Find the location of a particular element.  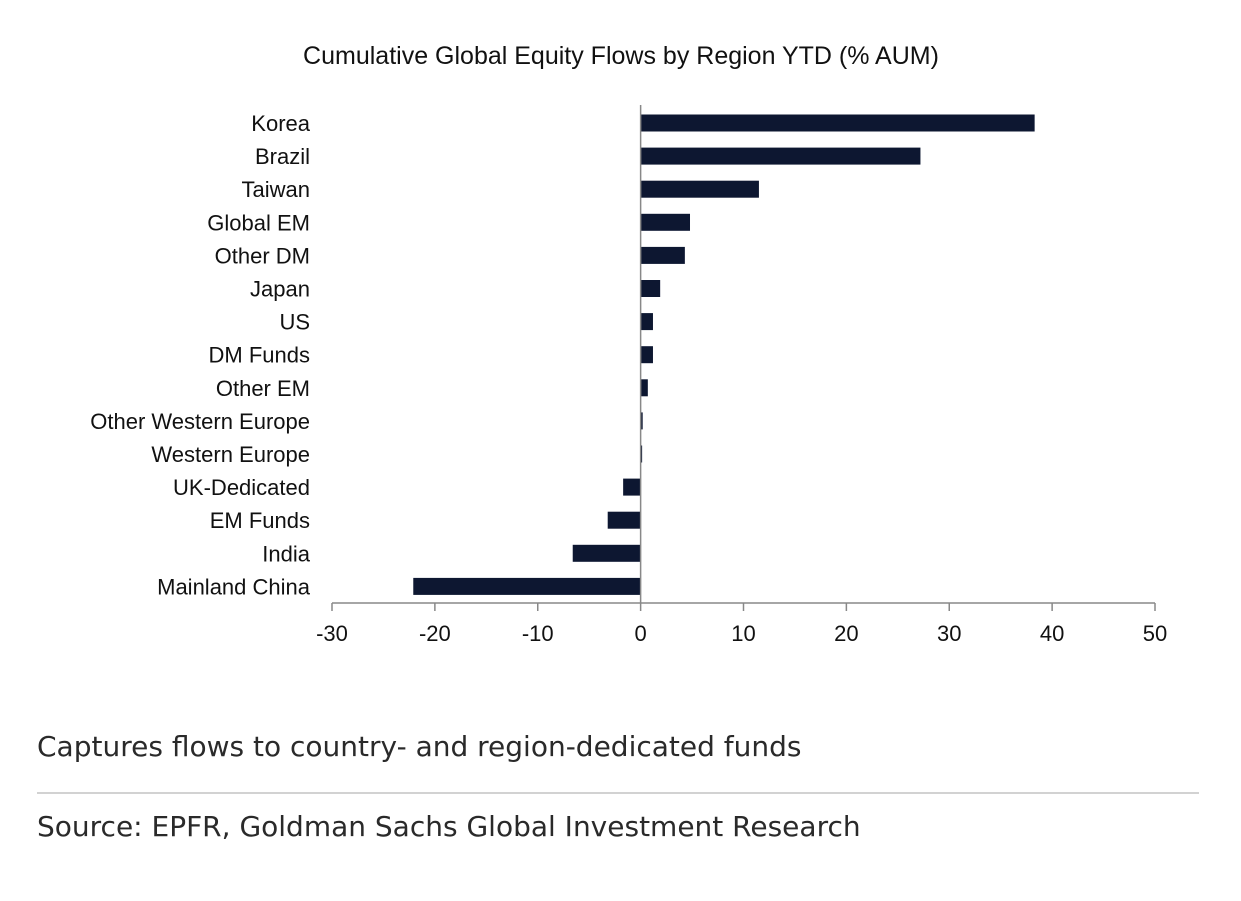

category-label-india: India is located at coordinates (286, 553).